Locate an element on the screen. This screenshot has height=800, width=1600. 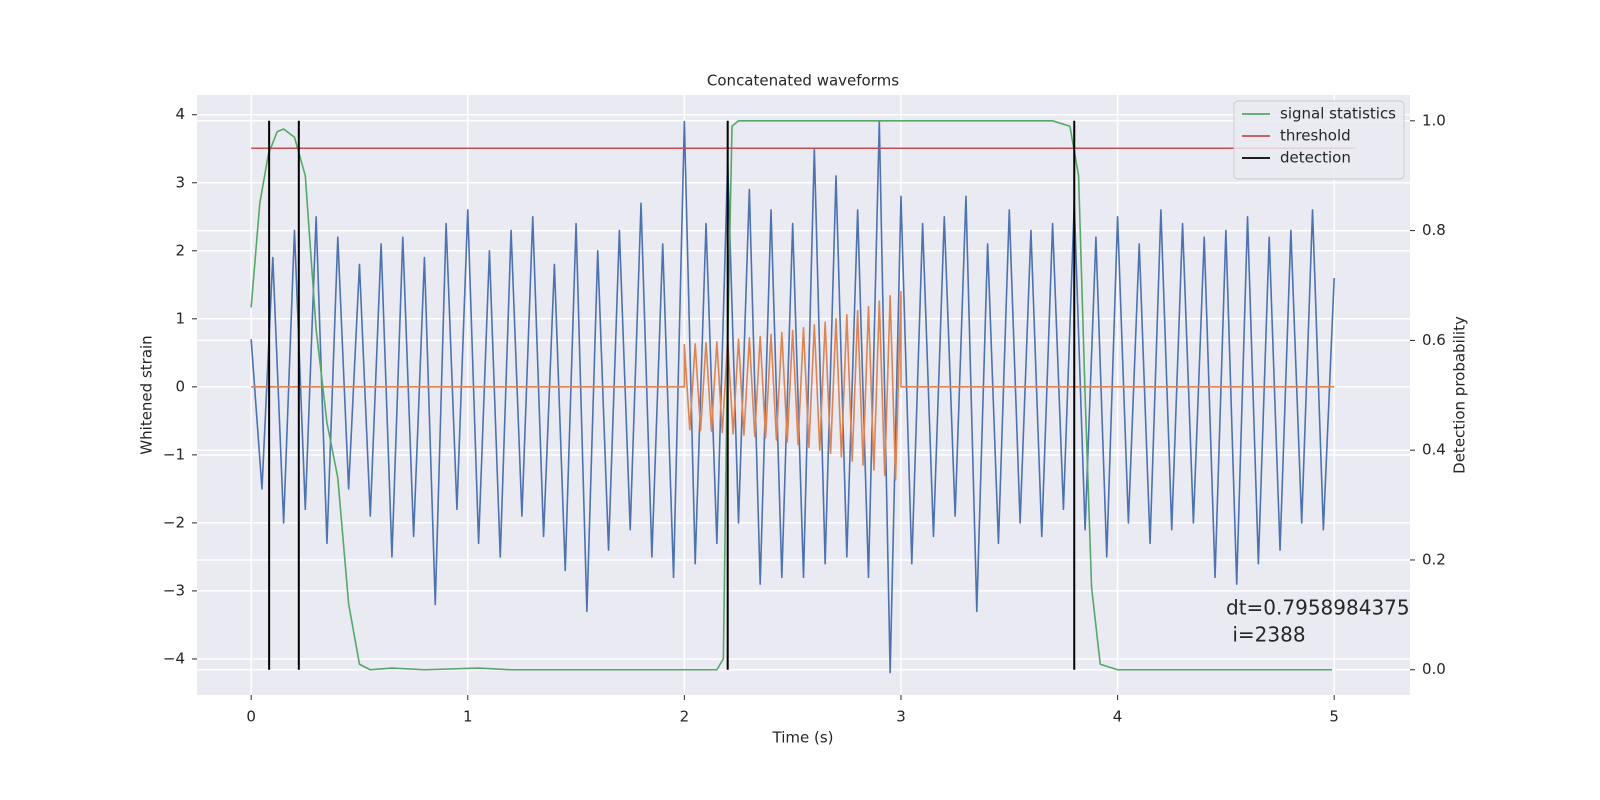
y2-tick-label: 0.6 is located at coordinates (1434, 340).